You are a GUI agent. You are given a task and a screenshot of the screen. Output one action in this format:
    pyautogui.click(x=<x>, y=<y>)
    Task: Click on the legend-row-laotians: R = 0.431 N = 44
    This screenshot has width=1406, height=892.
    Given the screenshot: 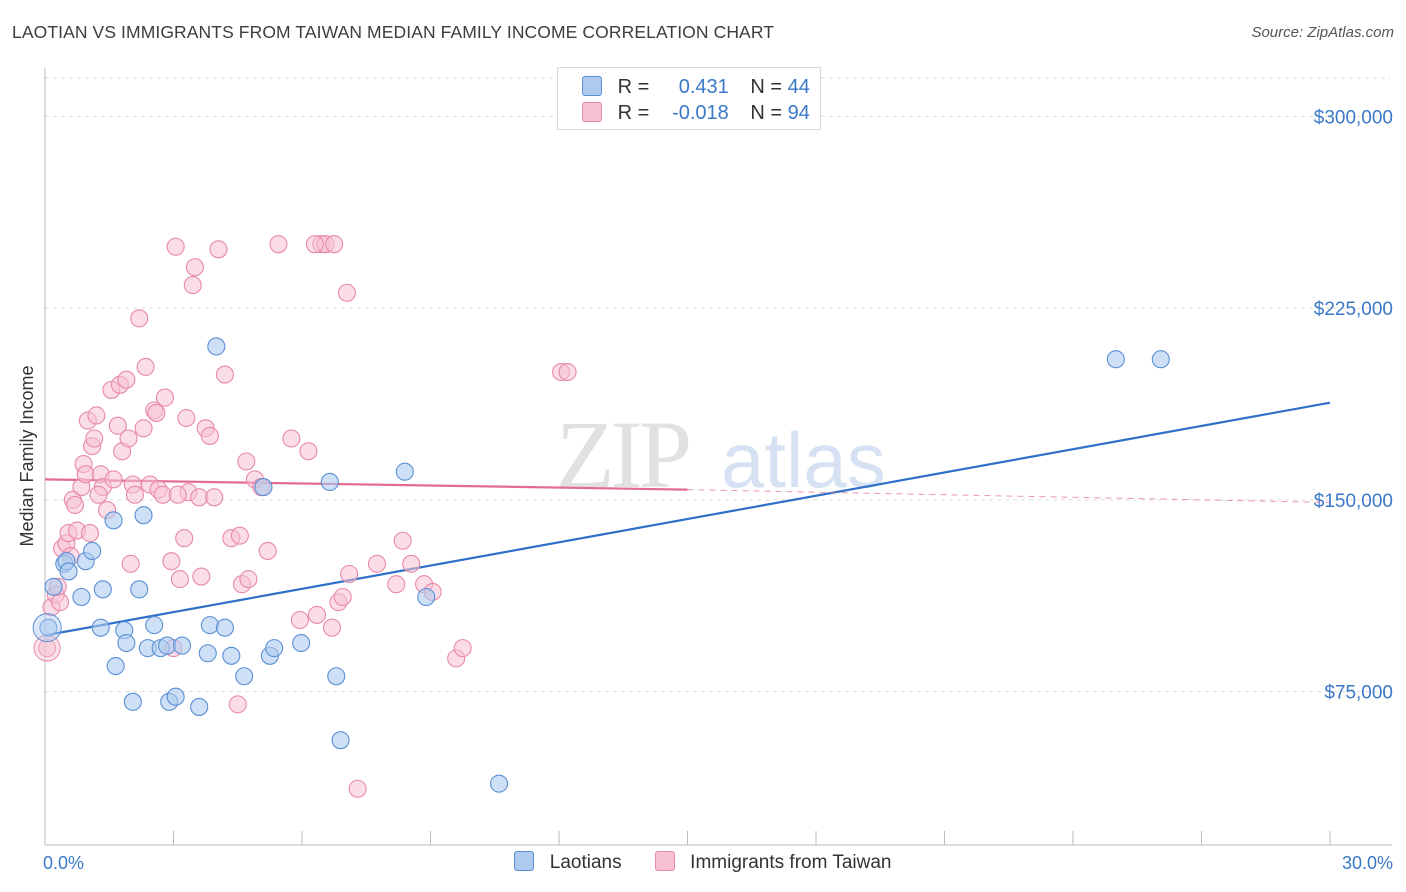 What is the action you would take?
    pyautogui.click(x=696, y=88)
    